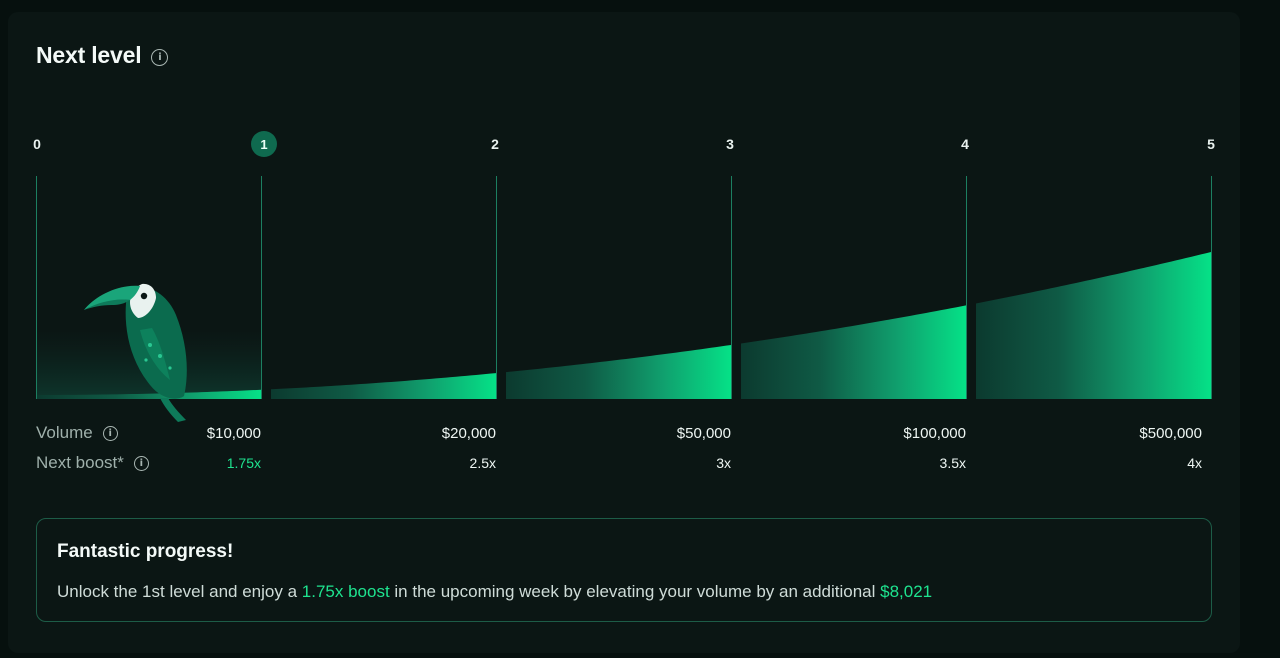 This screenshot has width=1280, height=658. I want to click on volume-value: $100,000, so click(934, 433).